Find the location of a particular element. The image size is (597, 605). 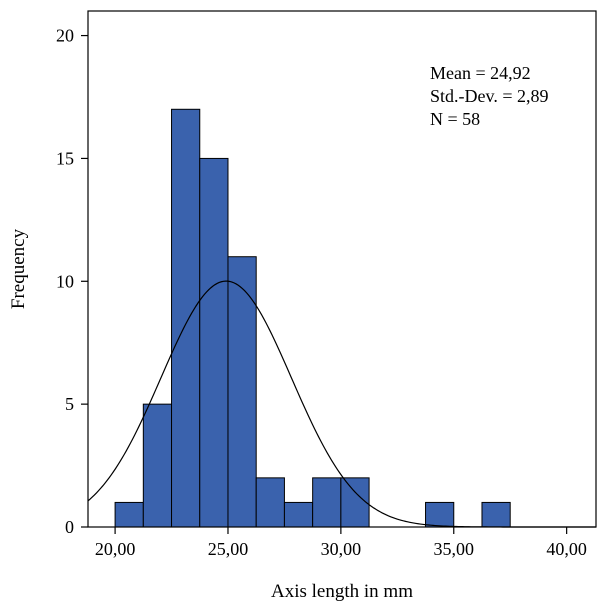

x-tick-label: 20,00 is located at coordinates (115, 549).